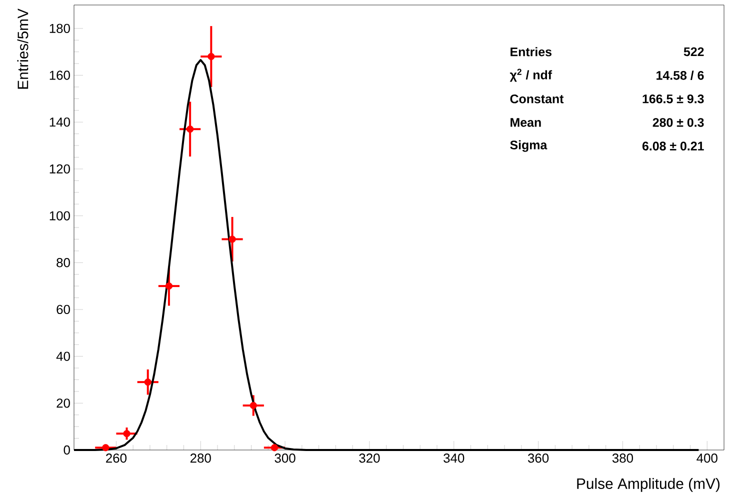 The height and width of the screenshot is (502, 736). I want to click on annotation: 280 ± 0.3, so click(678, 122).